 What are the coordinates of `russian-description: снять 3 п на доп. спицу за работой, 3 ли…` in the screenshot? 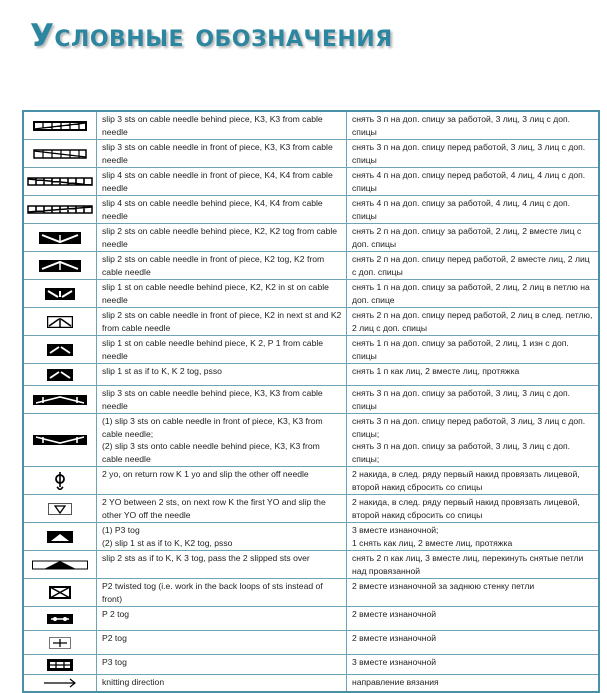 It's located at (473, 399).